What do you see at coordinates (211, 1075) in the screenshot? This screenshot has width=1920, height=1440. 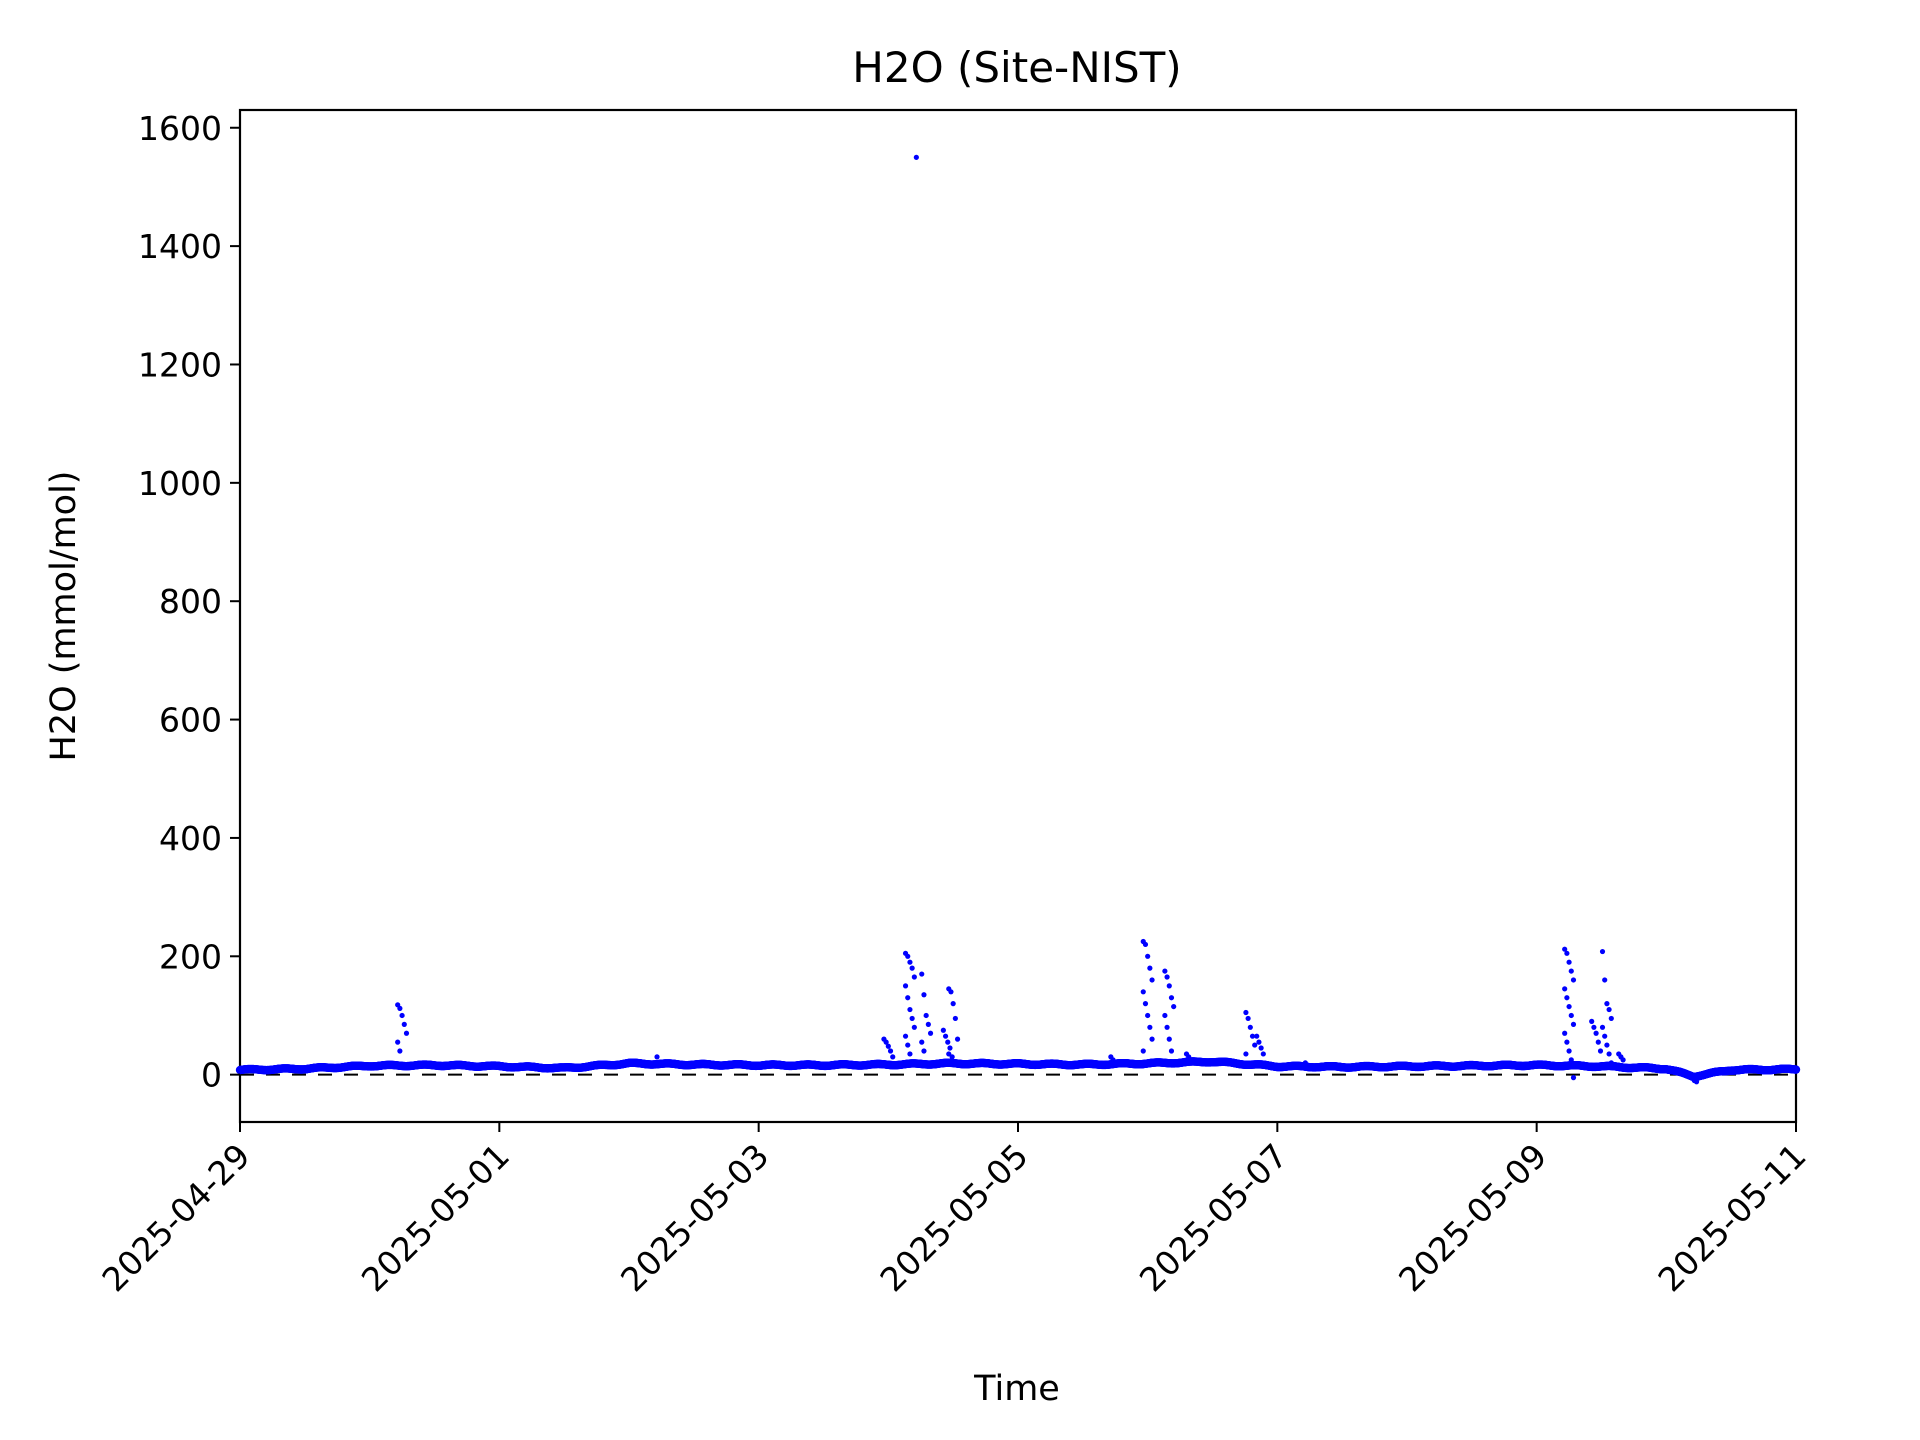 I see `y-tick-label: 0` at bounding box center [211, 1075].